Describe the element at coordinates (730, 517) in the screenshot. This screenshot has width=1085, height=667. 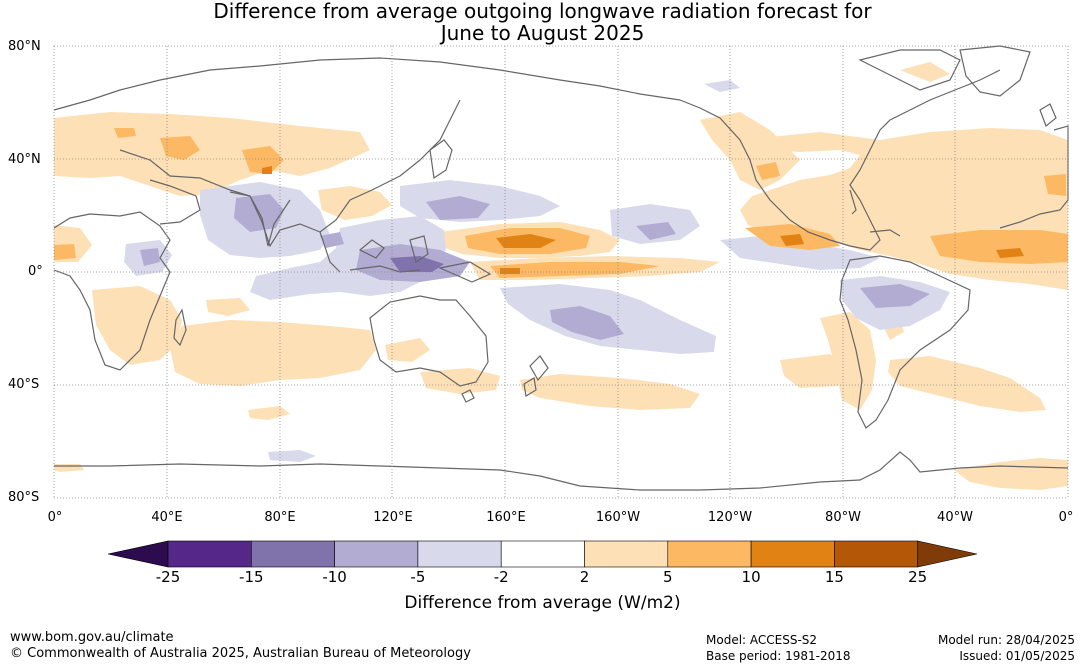
I see `lon-label-120w: 120°W` at that location.